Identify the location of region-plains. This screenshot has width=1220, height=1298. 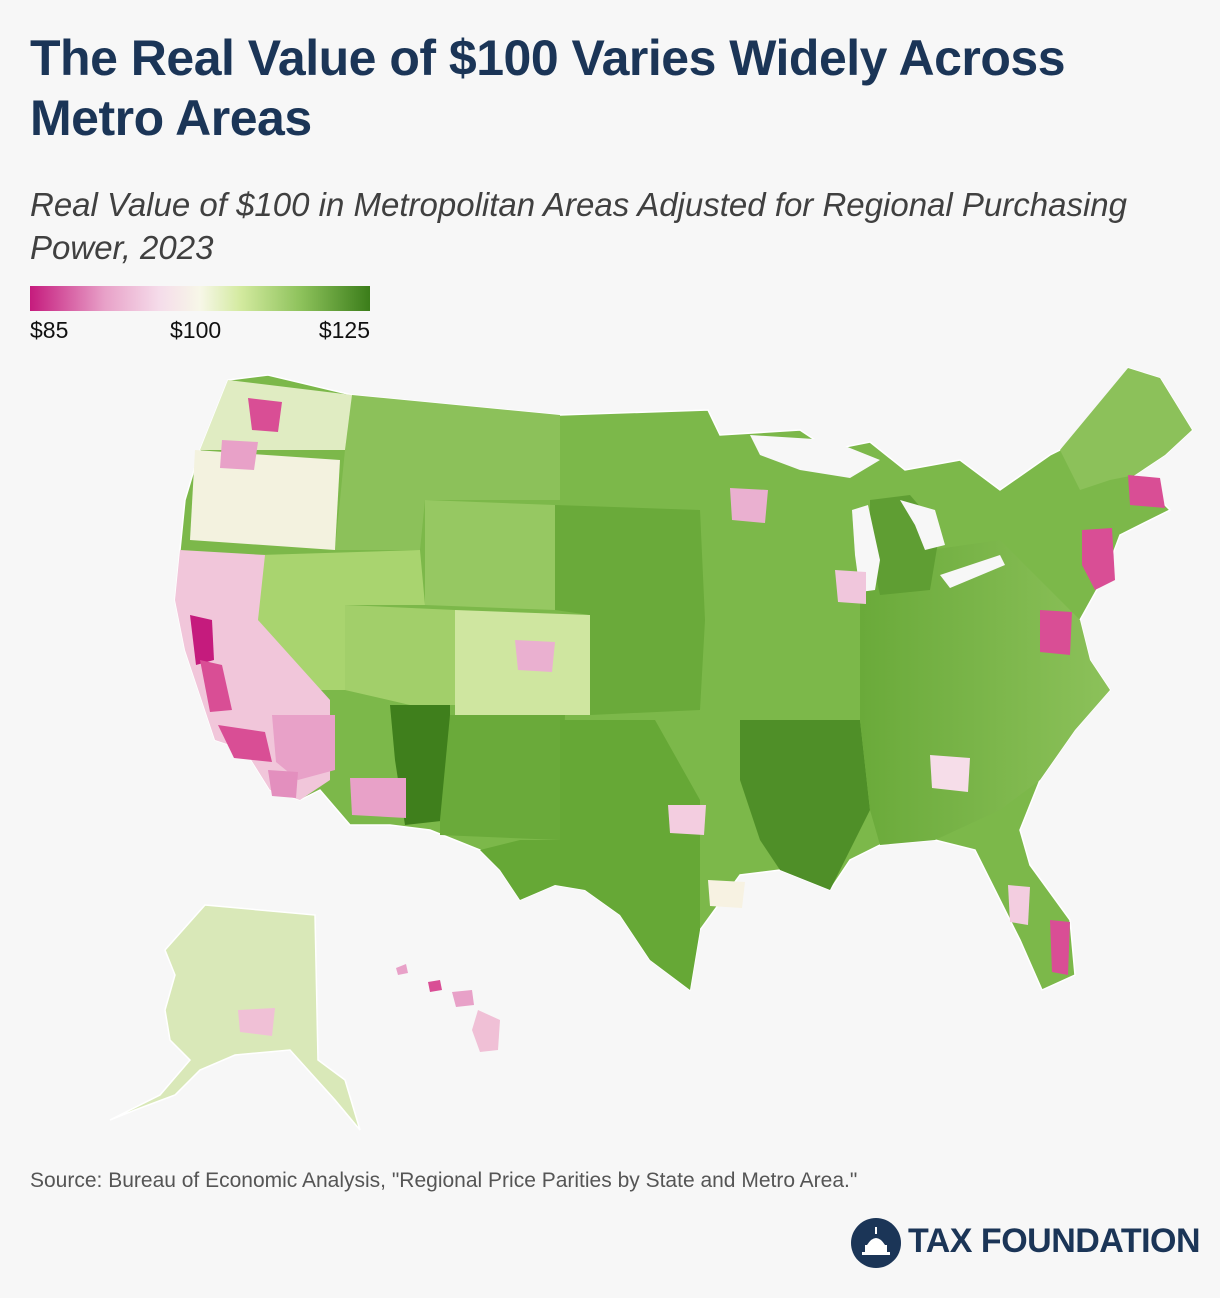
(630, 610).